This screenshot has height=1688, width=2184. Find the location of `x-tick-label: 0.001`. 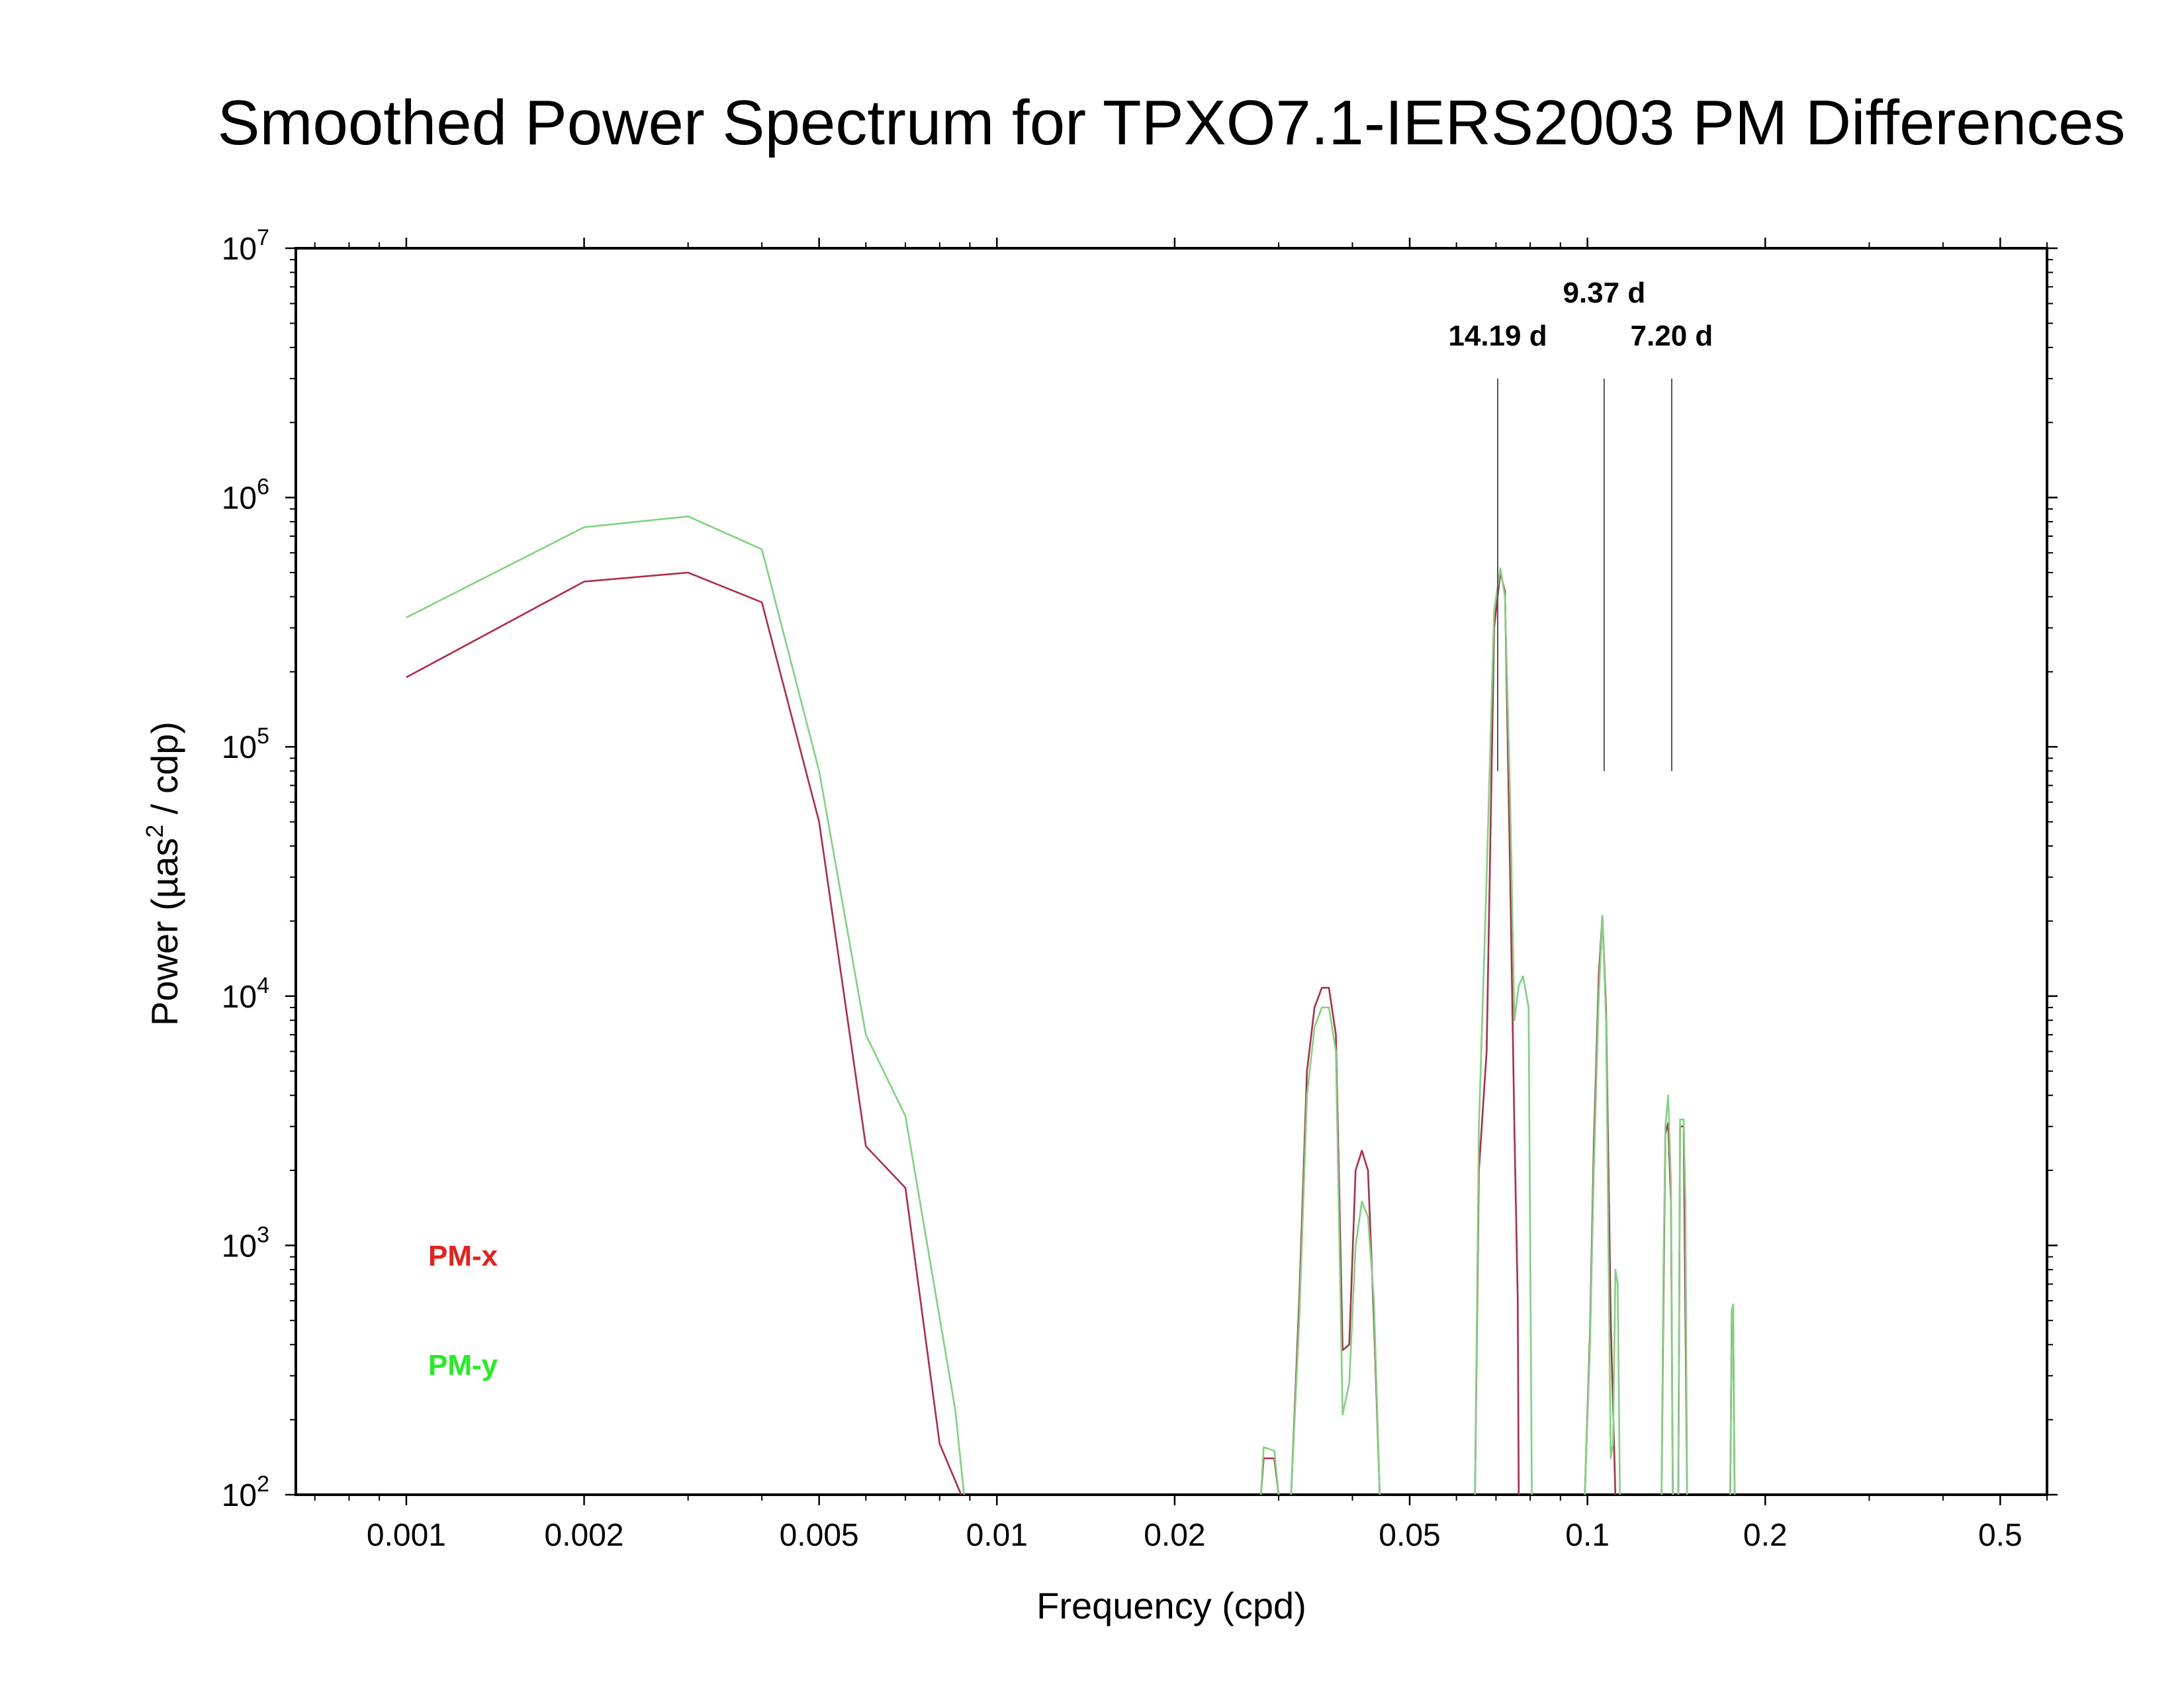

x-tick-label: 0.001 is located at coordinates (407, 1535).